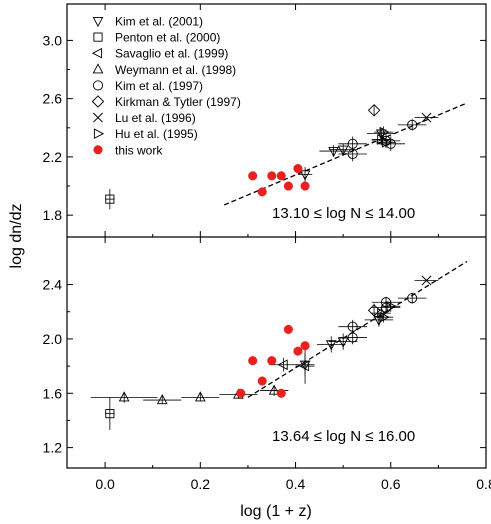  I want to click on top-y-tick-label: 1.8, so click(53, 215).